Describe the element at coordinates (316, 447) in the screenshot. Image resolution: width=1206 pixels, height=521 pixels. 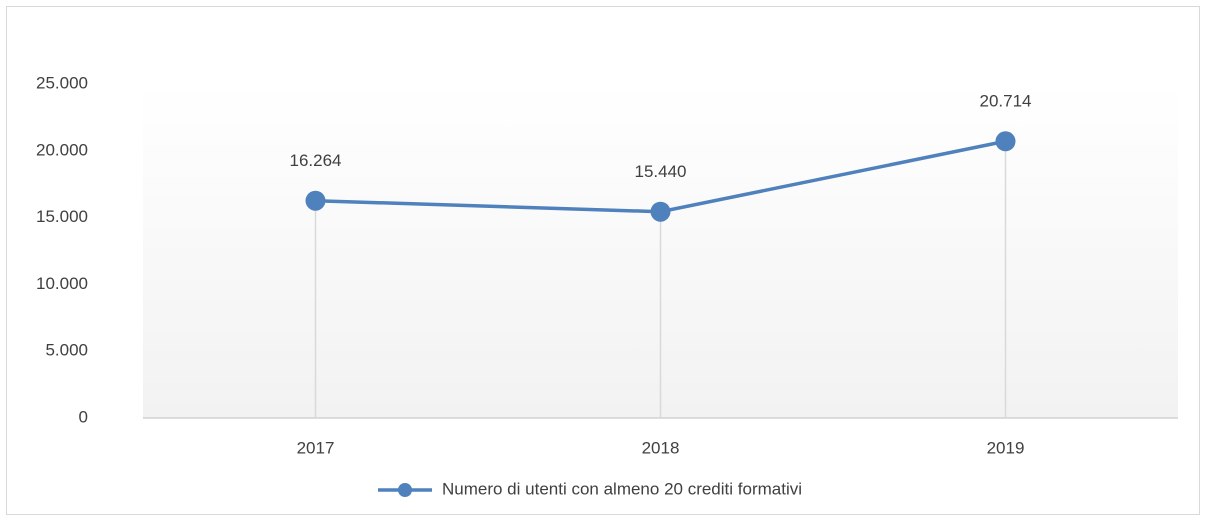
I see `x-tick-label: 2017` at that location.